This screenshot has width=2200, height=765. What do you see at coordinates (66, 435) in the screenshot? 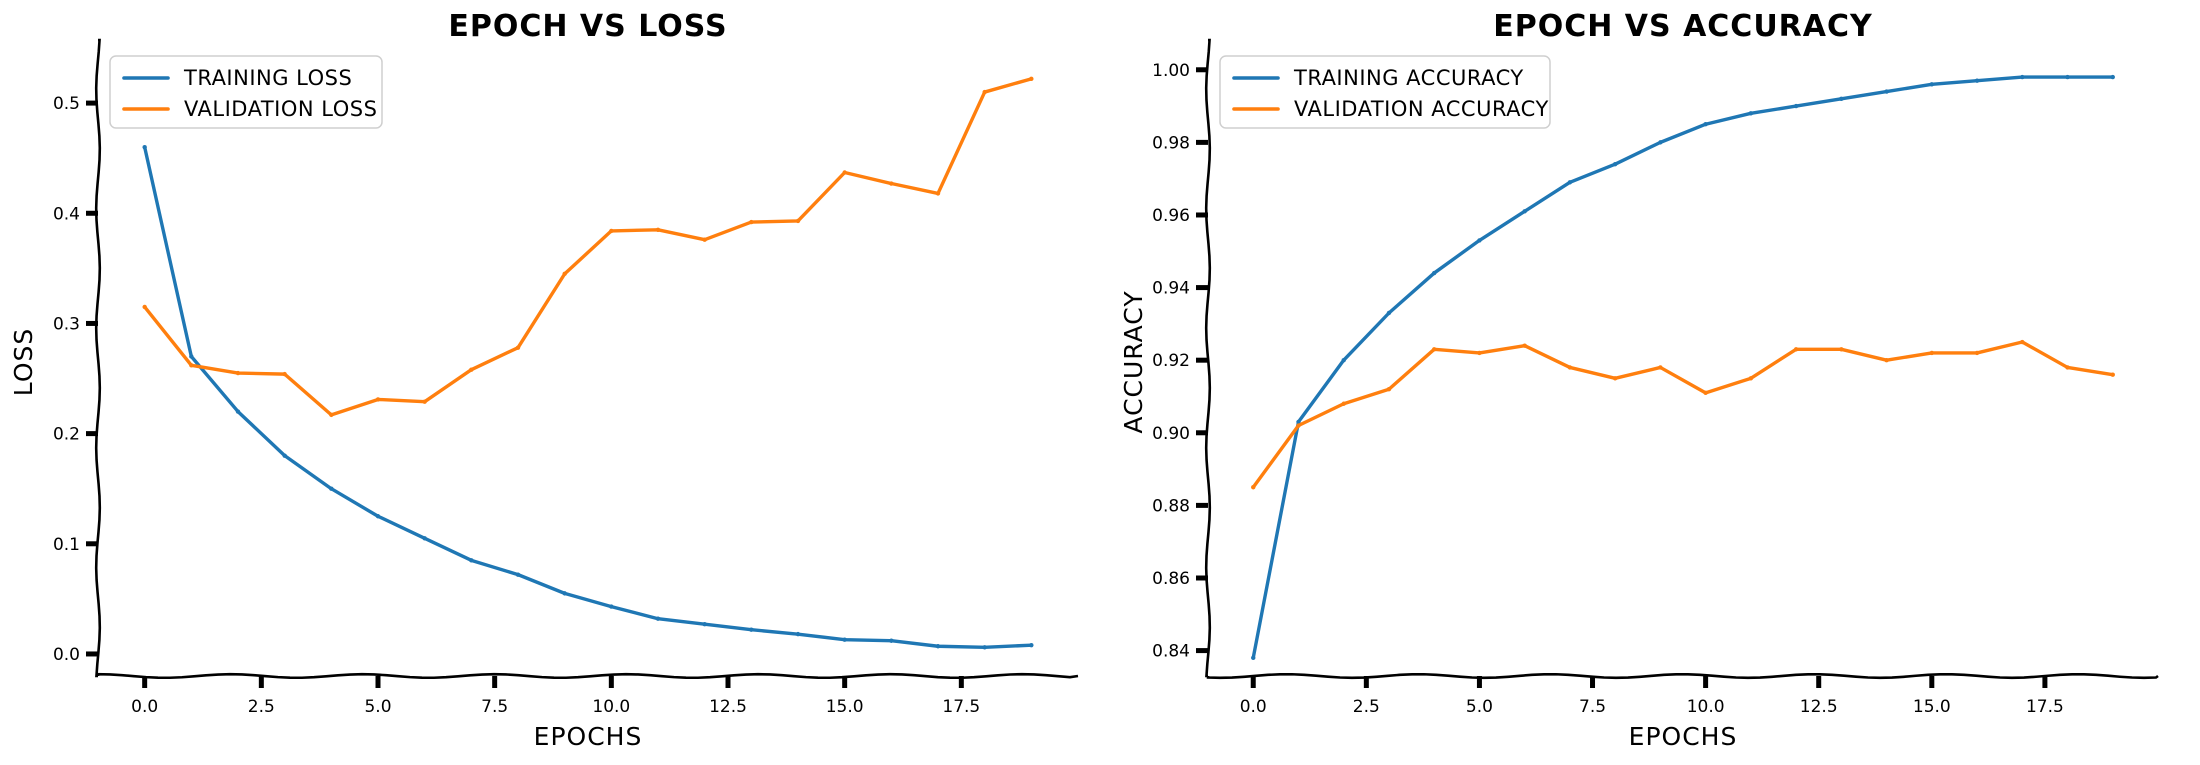
I see `loss-y-tick-label: 0.2` at bounding box center [66, 435].